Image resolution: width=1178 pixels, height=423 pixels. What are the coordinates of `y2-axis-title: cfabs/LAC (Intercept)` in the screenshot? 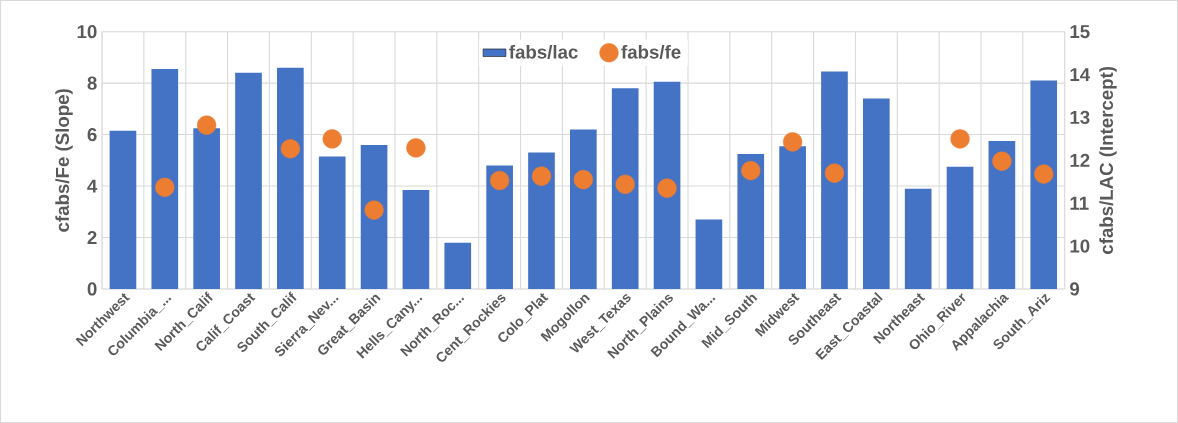 It's located at (1108, 160).